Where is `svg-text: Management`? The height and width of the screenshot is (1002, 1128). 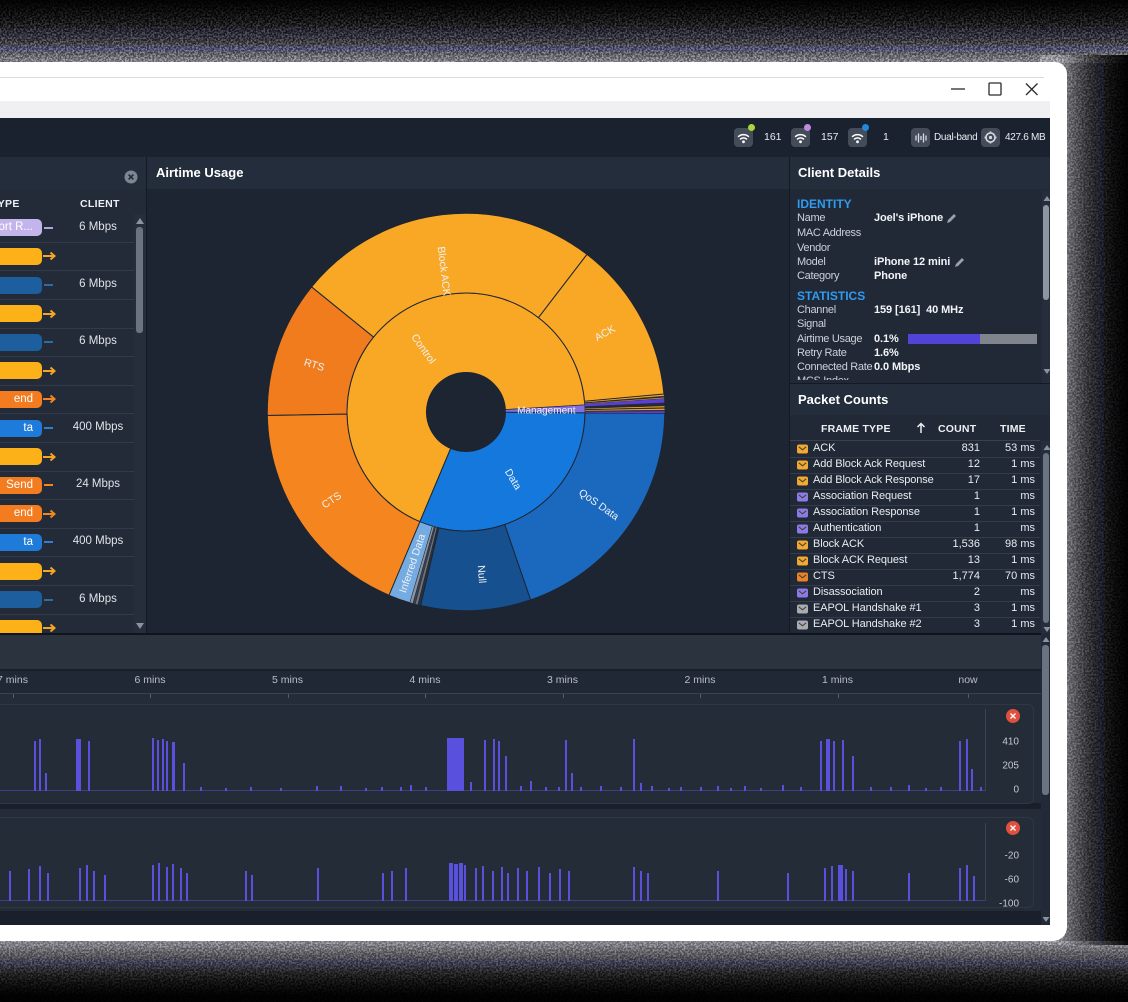
svg-text: Management is located at coordinates (546, 411).